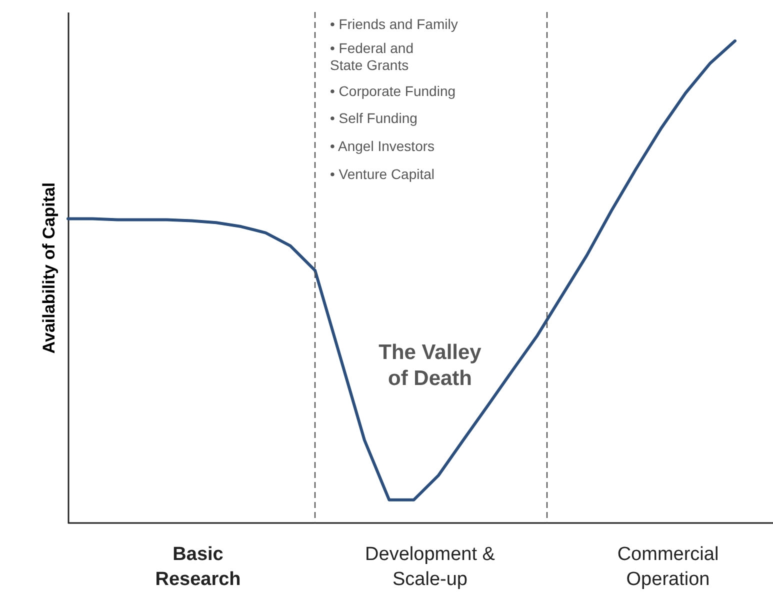 The width and height of the screenshot is (773, 595). I want to click on text: Basic Research, so click(198, 567).